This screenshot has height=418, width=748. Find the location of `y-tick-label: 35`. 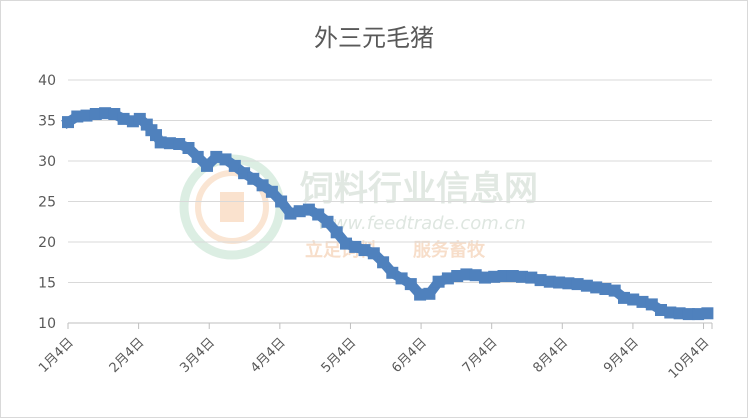

y-tick-label: 35 is located at coordinates (47, 122).